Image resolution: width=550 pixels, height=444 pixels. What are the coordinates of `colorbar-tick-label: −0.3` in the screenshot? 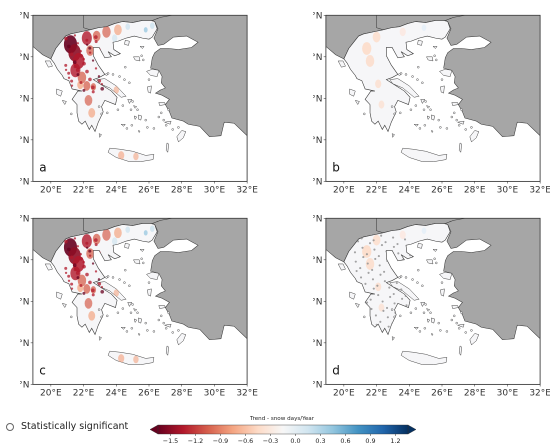 It's located at (271, 440).